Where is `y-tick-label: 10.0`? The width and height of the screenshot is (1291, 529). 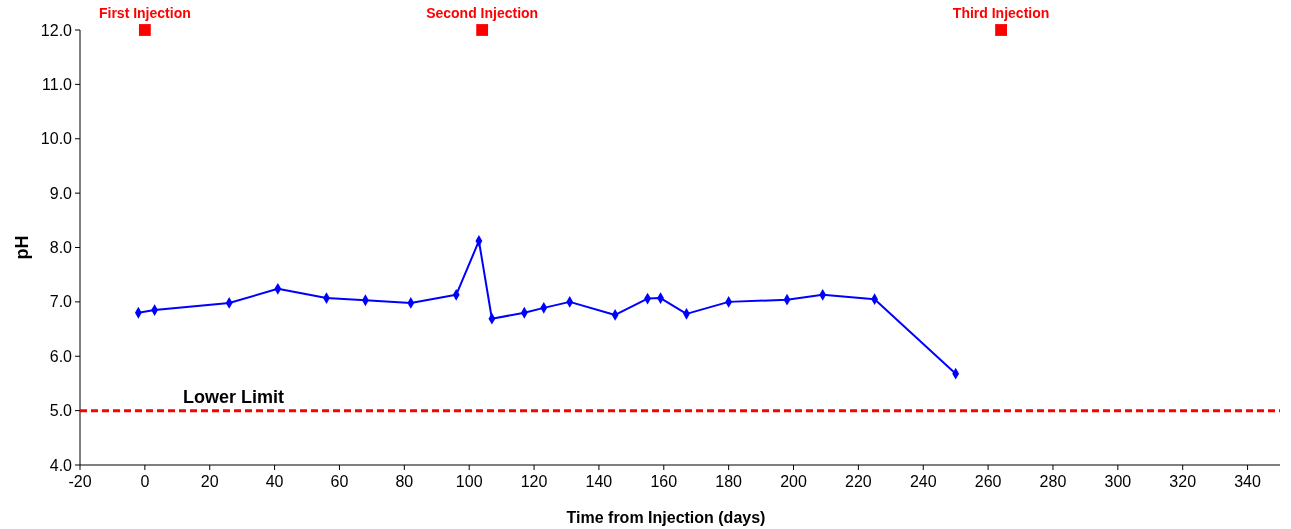 y-tick-label: 10.0 is located at coordinates (56, 139).